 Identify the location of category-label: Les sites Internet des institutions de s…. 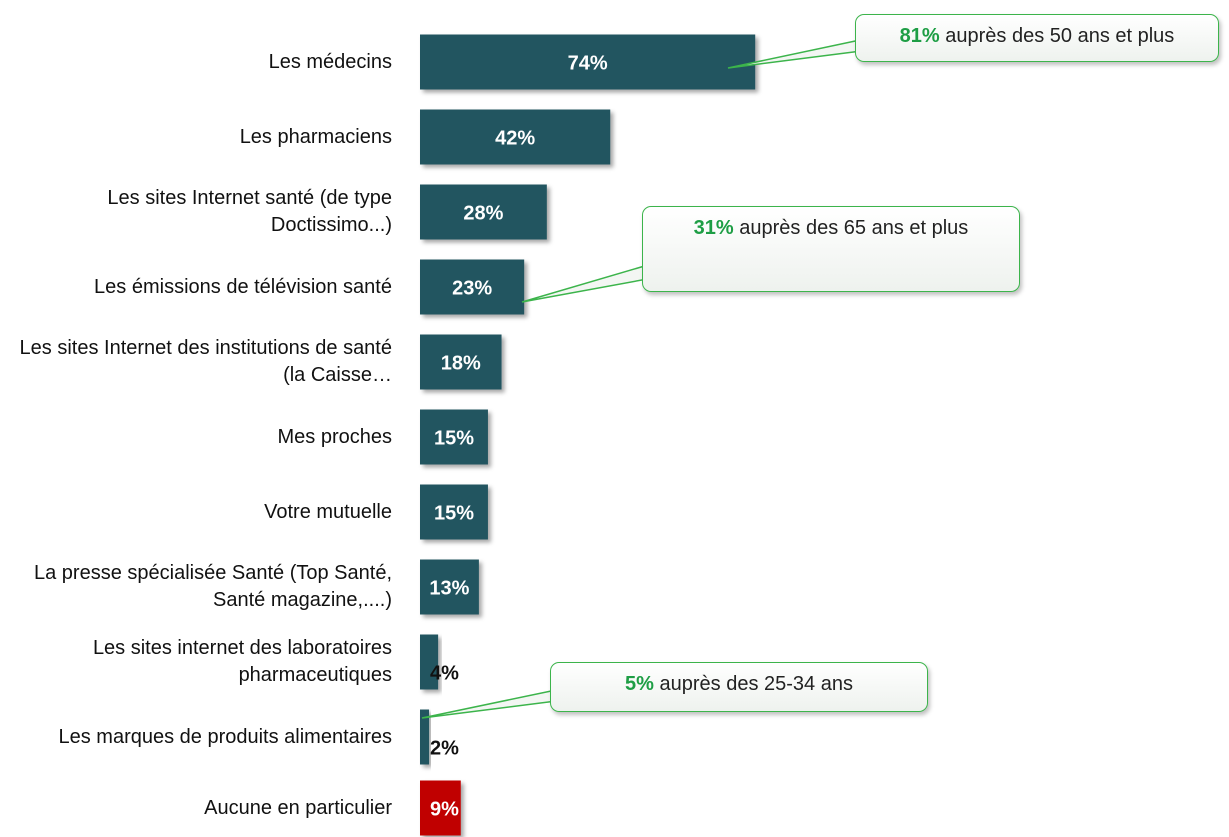
(205, 361).